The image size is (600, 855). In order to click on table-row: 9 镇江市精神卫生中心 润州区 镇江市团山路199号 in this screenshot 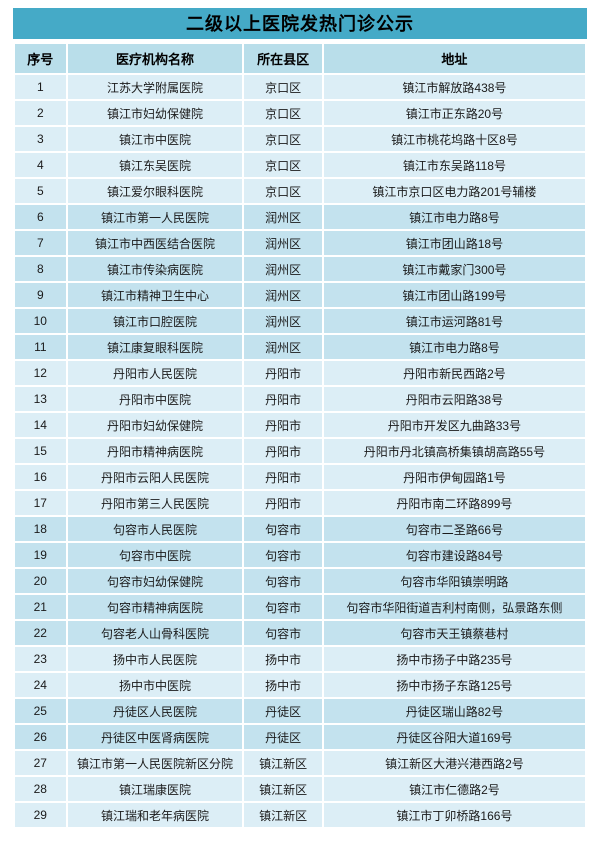, I will do `click(300, 295)`.